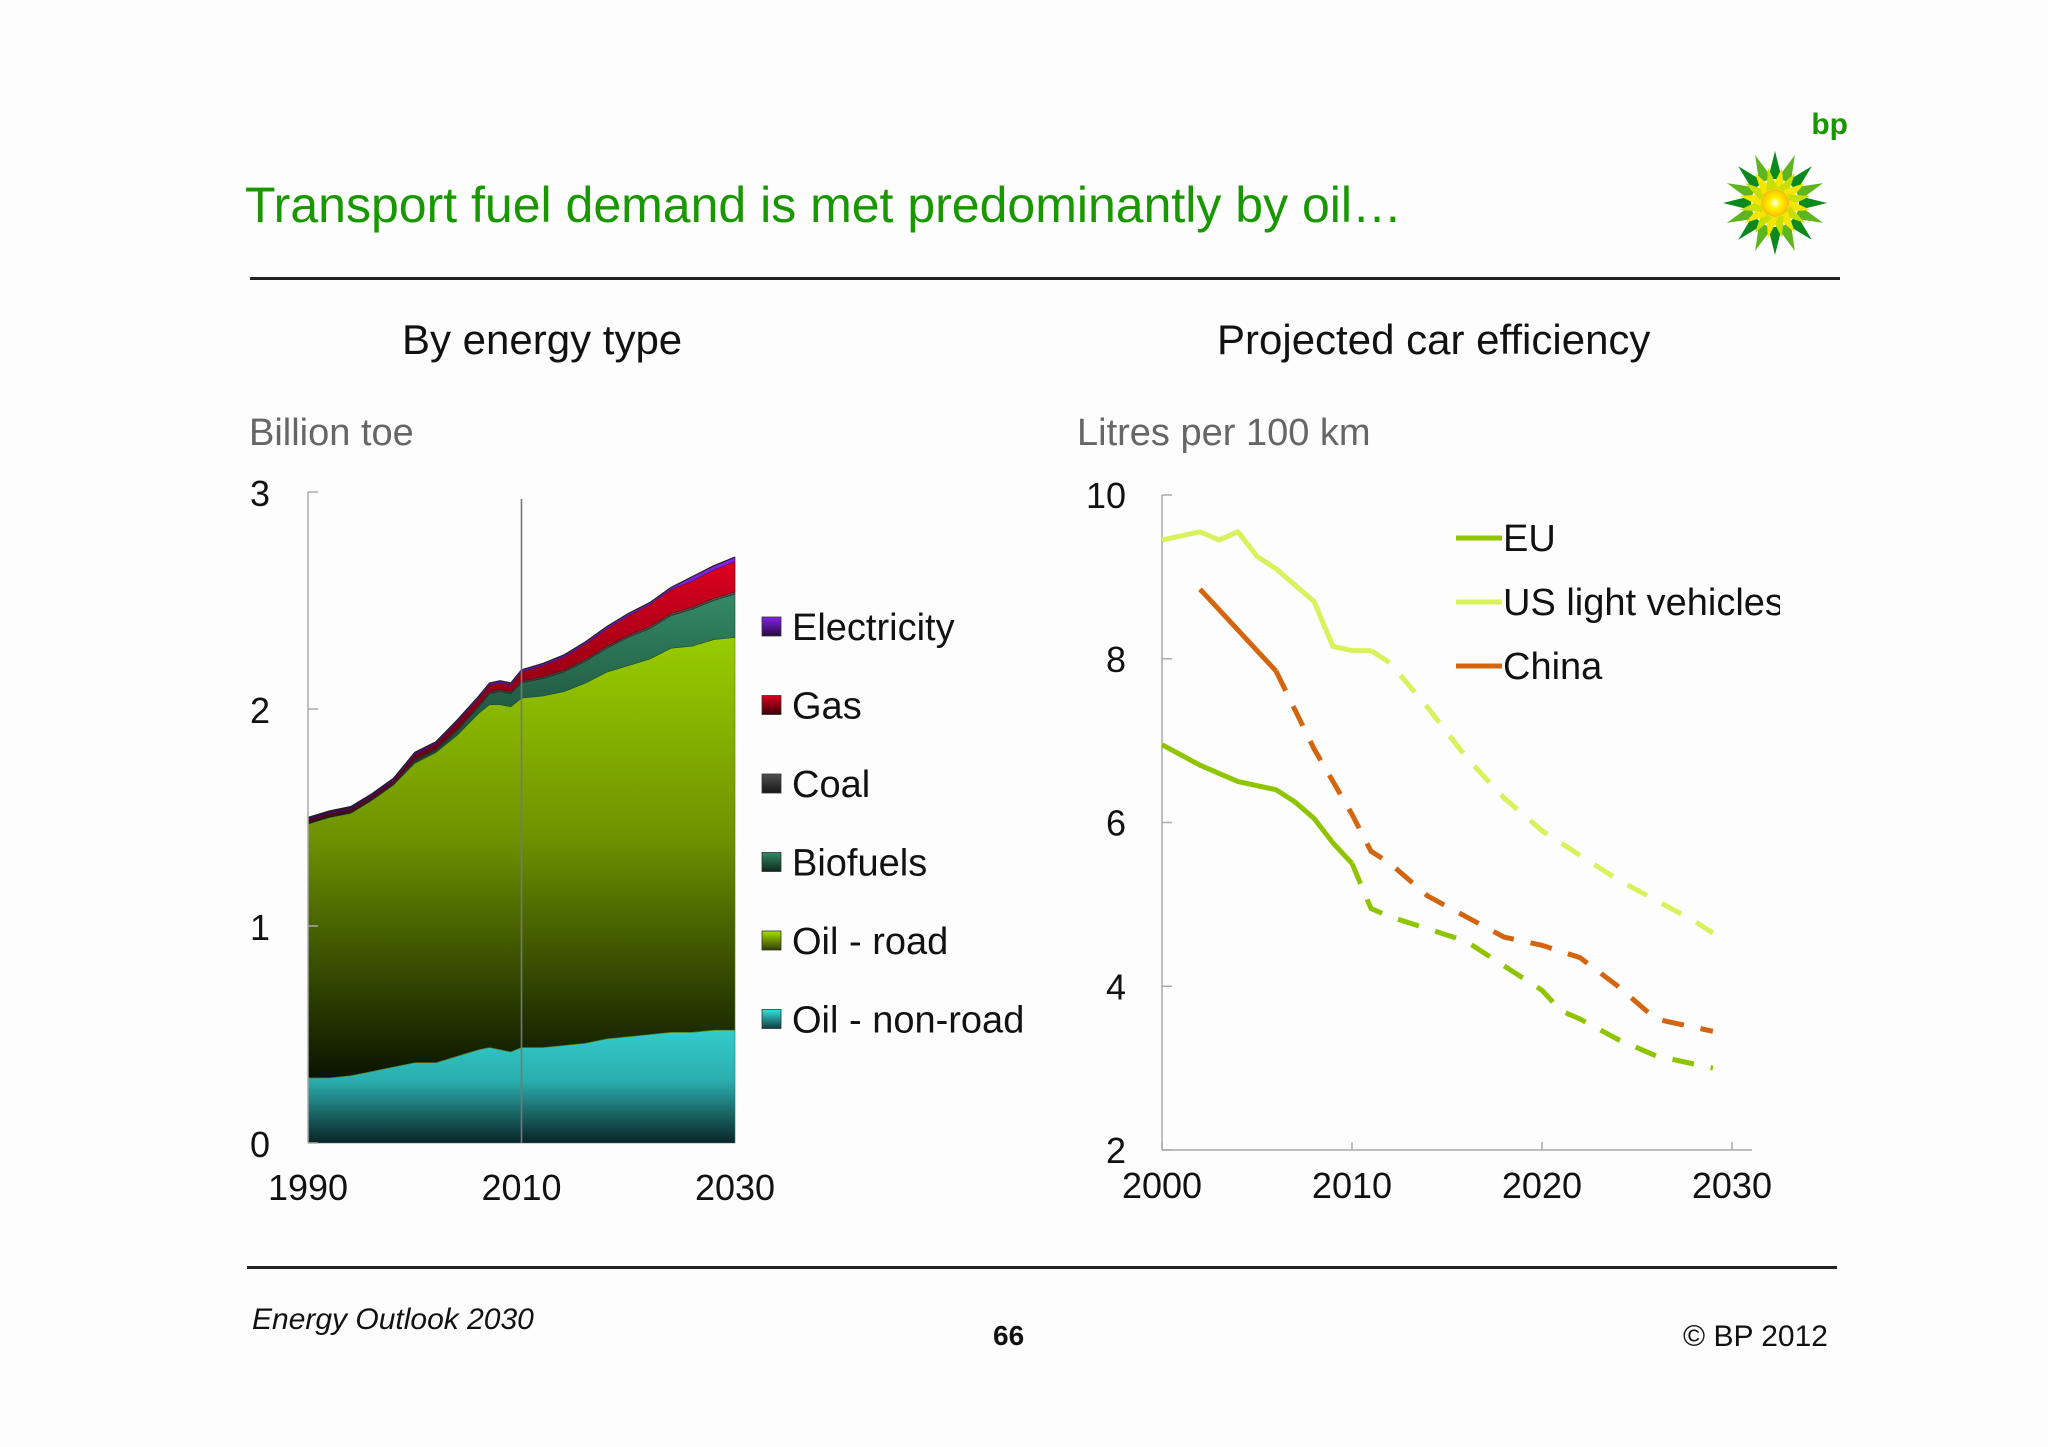 Image resolution: width=2048 pixels, height=1447 pixels. I want to click on x-tick-label: 1990, so click(308, 1187).